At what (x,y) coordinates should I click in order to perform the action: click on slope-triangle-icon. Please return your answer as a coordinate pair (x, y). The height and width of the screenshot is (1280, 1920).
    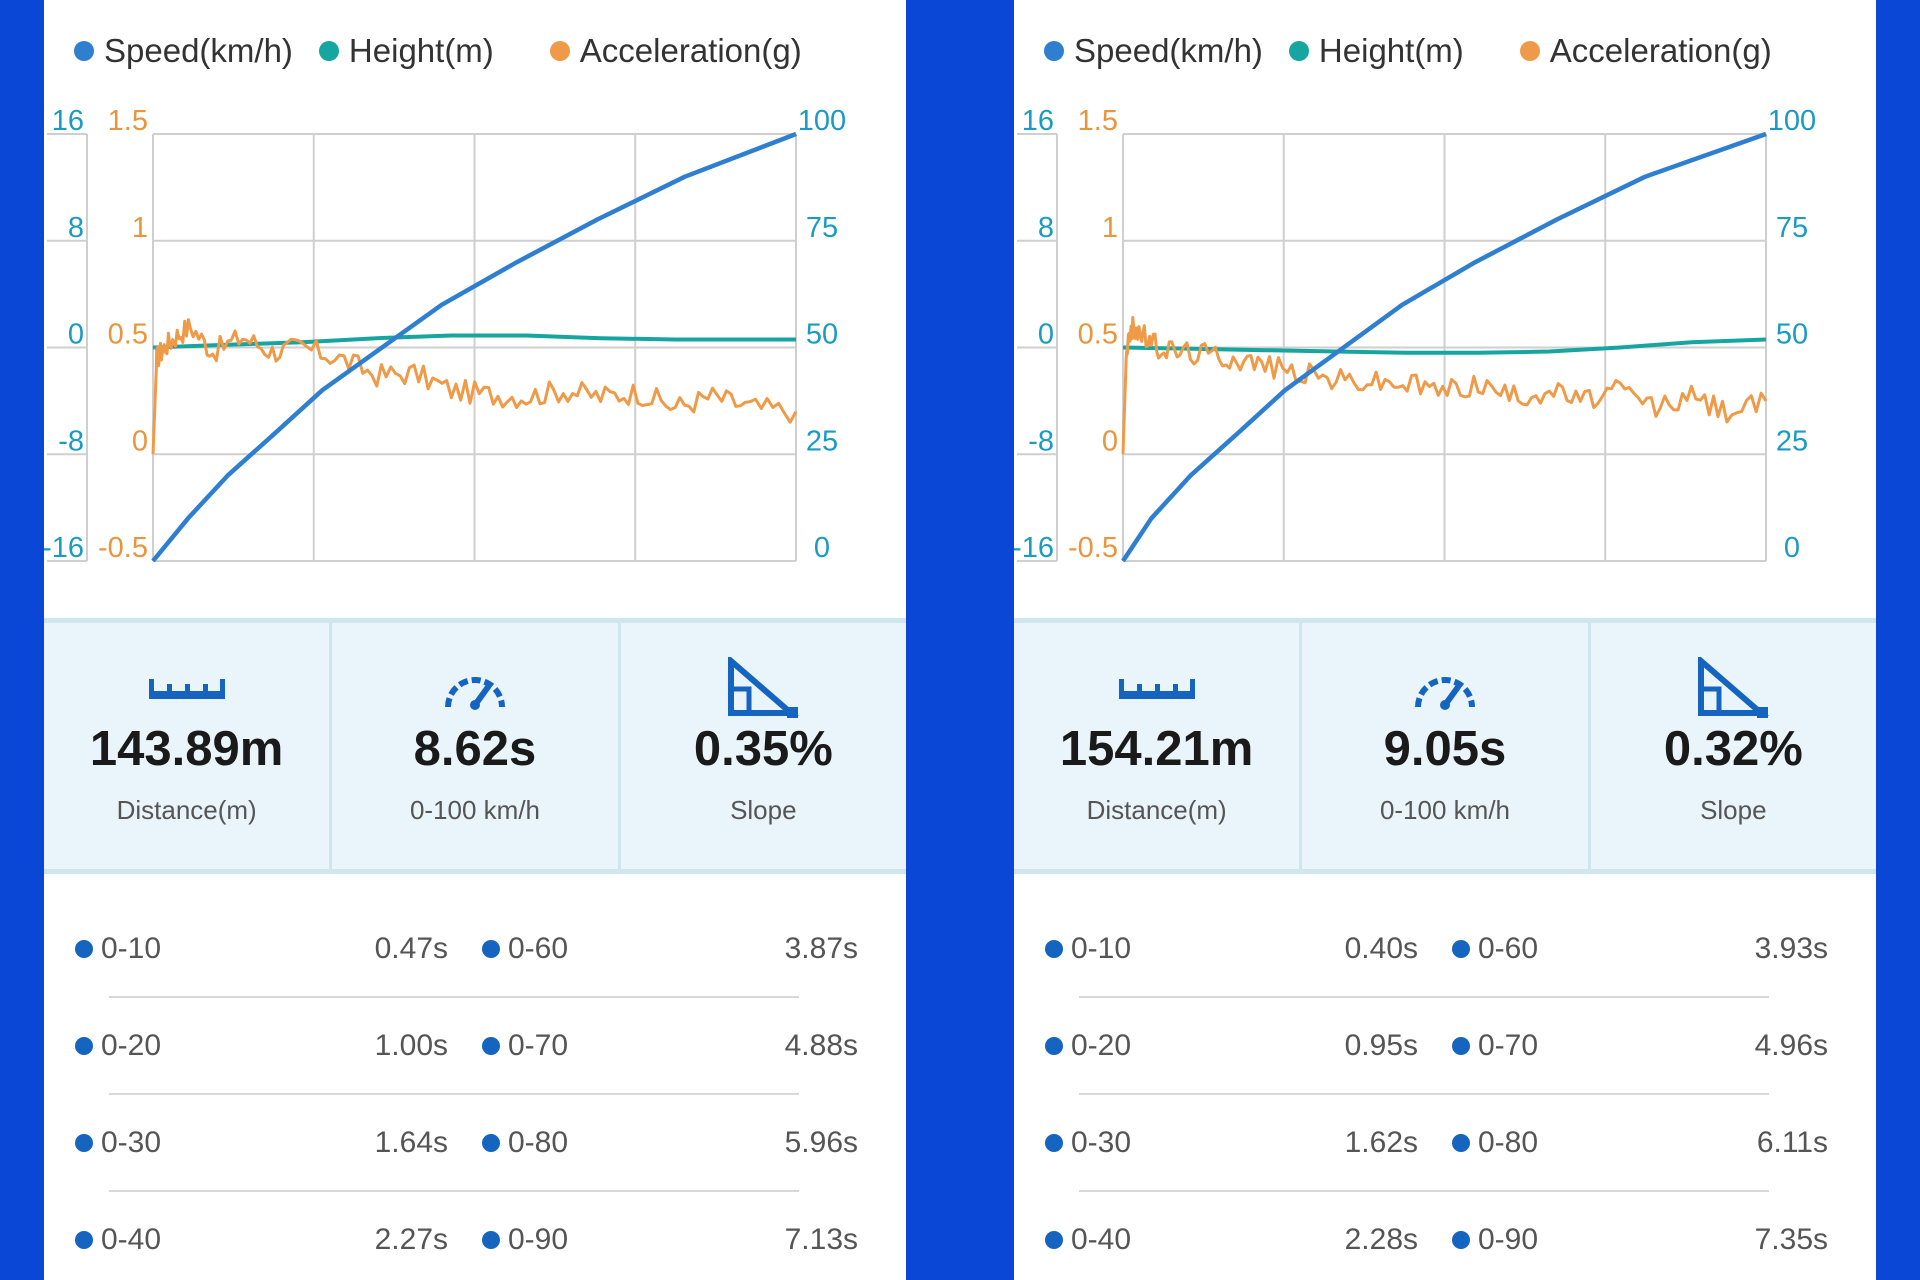
    Looking at the image, I should click on (763, 687).